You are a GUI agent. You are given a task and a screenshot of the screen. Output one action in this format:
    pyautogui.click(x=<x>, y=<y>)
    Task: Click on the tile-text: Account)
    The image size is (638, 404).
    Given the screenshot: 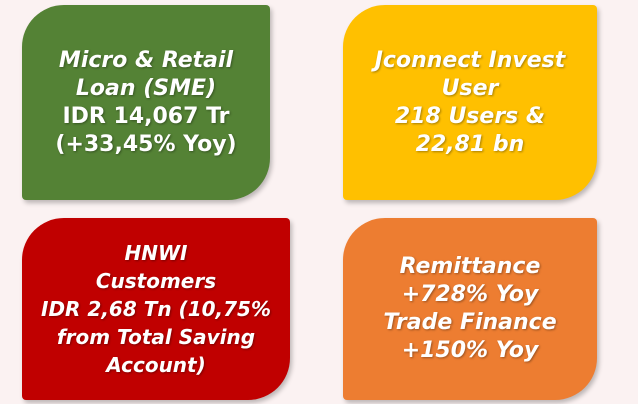 What is the action you would take?
    pyautogui.click(x=156, y=365)
    